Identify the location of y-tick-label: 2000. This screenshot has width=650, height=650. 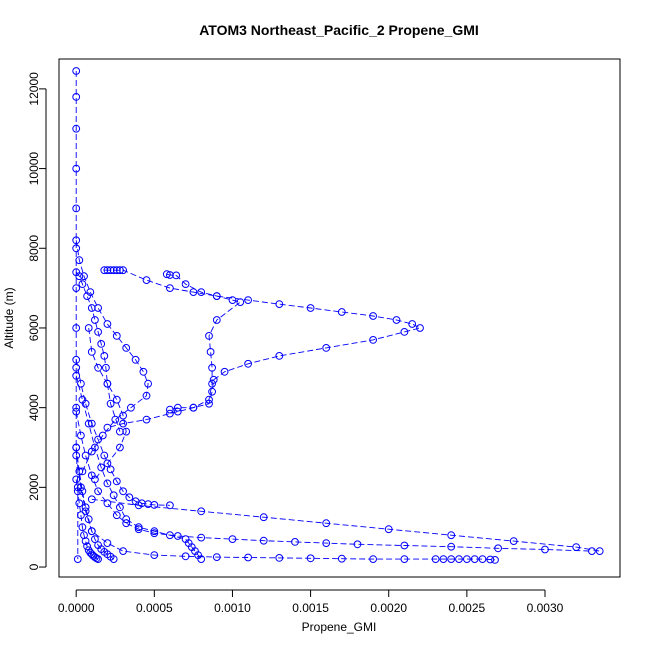
(34, 487).